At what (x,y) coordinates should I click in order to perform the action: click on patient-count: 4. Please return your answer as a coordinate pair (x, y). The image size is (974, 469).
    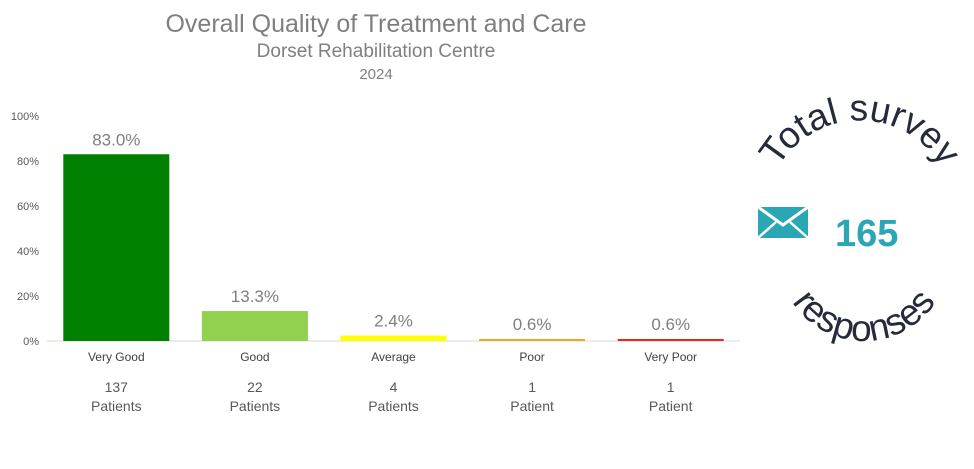
    Looking at the image, I should click on (394, 387).